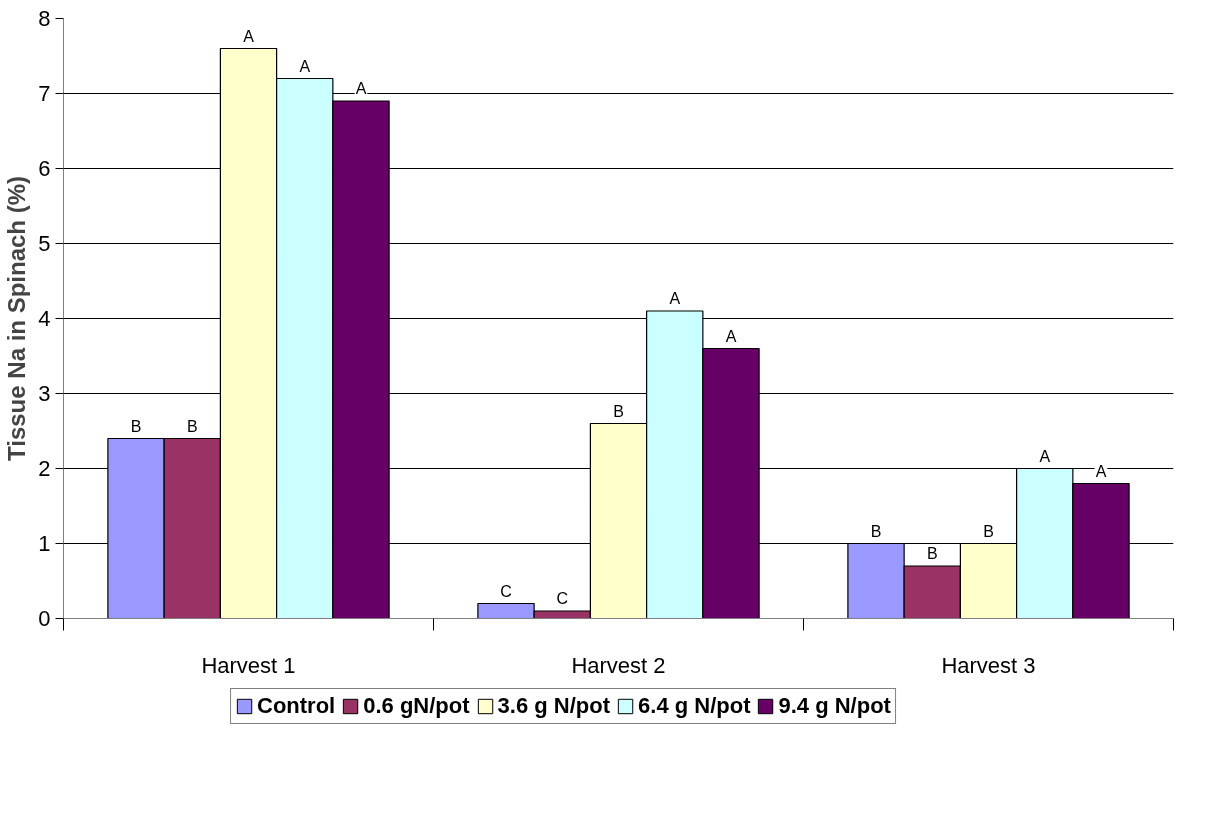  I want to click on y-tick-label: 7, so click(44, 93).